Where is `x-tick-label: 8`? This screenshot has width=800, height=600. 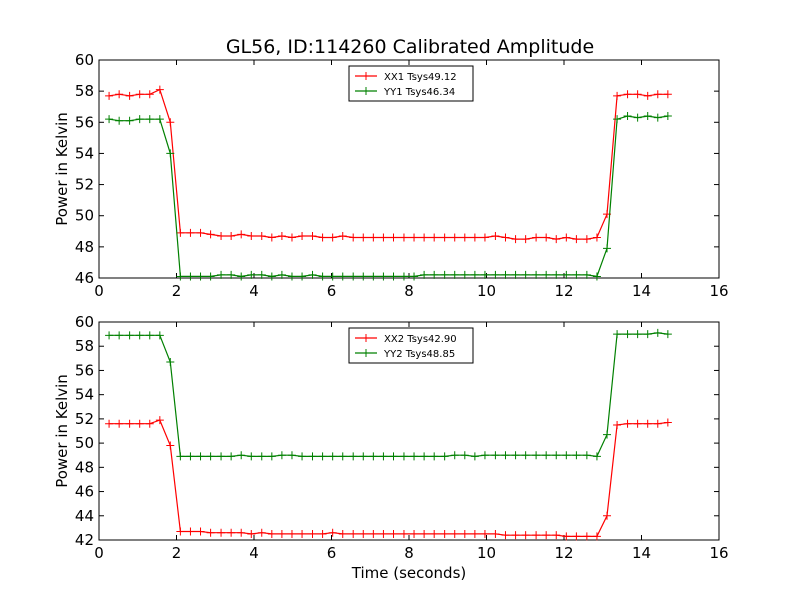
x-tick-label: 8 is located at coordinates (409, 553).